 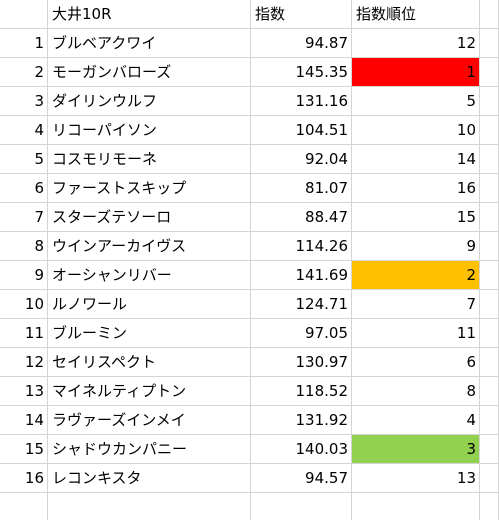 What do you see at coordinates (301, 449) in the screenshot?
I see `index-value-cell: 140.03` at bounding box center [301, 449].